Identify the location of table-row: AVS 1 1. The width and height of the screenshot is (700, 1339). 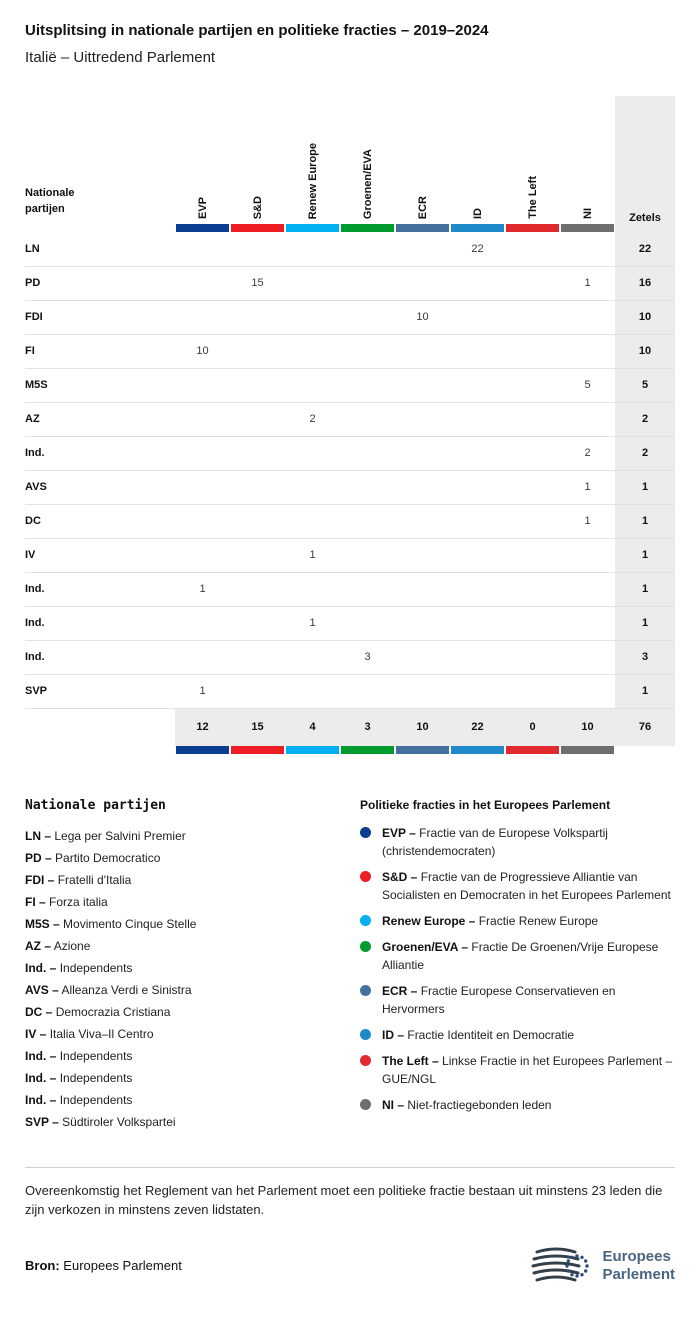
(350, 487).